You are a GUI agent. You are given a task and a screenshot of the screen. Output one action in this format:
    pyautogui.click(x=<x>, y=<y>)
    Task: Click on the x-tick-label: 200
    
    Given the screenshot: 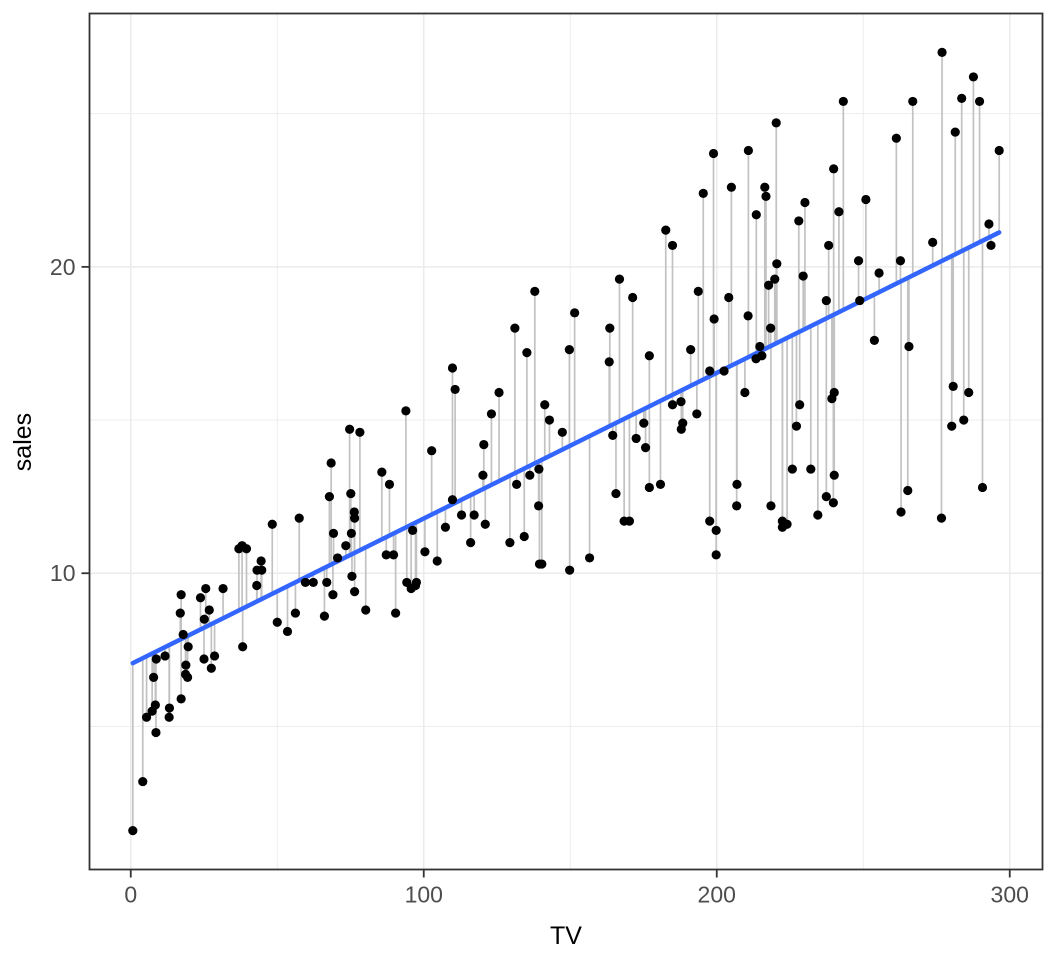 What is the action you would take?
    pyautogui.click(x=717, y=895)
    